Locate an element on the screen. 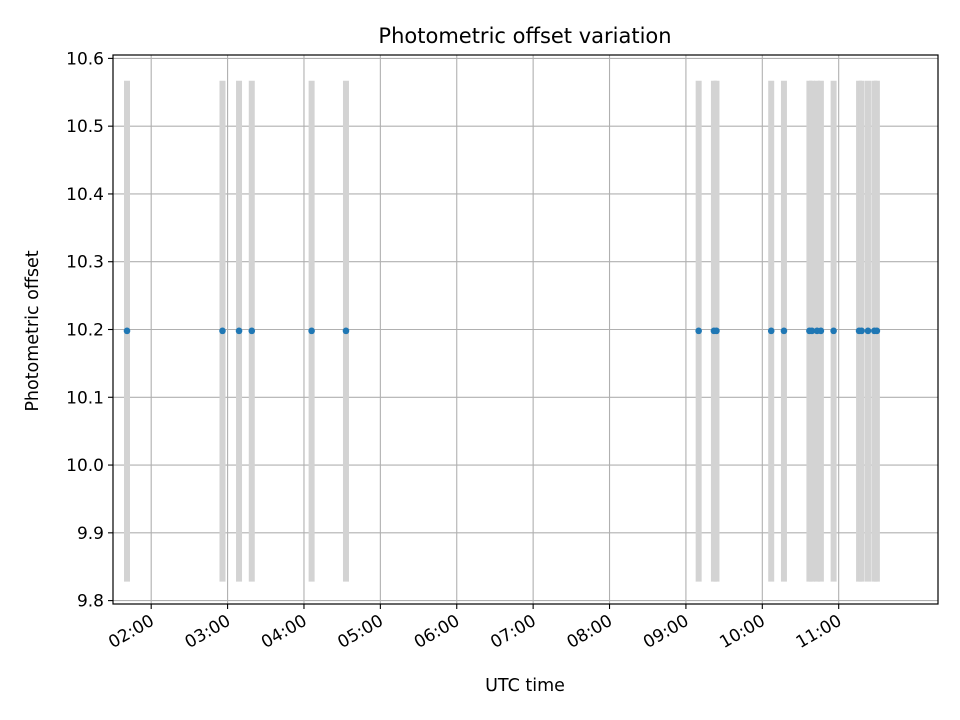  y-tick-label: 10.5 is located at coordinates (85, 127).